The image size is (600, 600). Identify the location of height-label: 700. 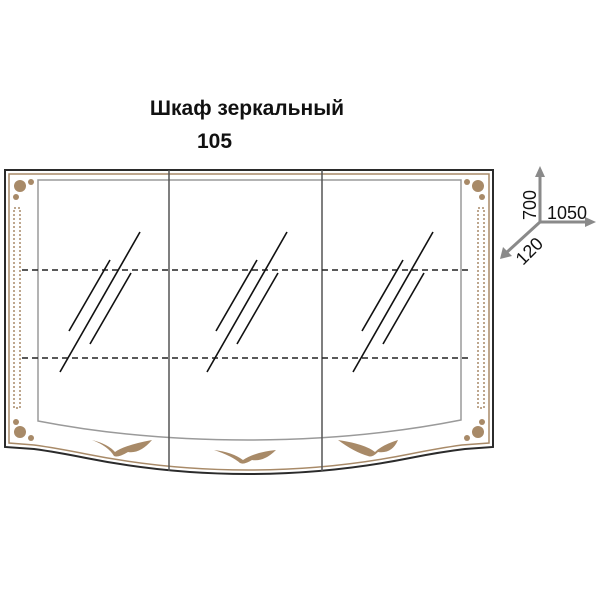
(530, 205).